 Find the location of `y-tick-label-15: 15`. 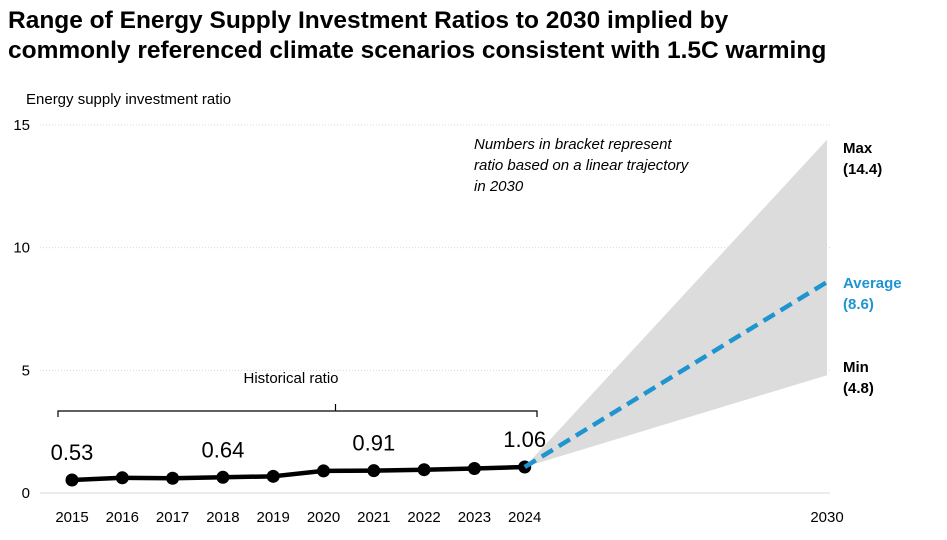

y-tick-label-15: 15 is located at coordinates (21, 125).